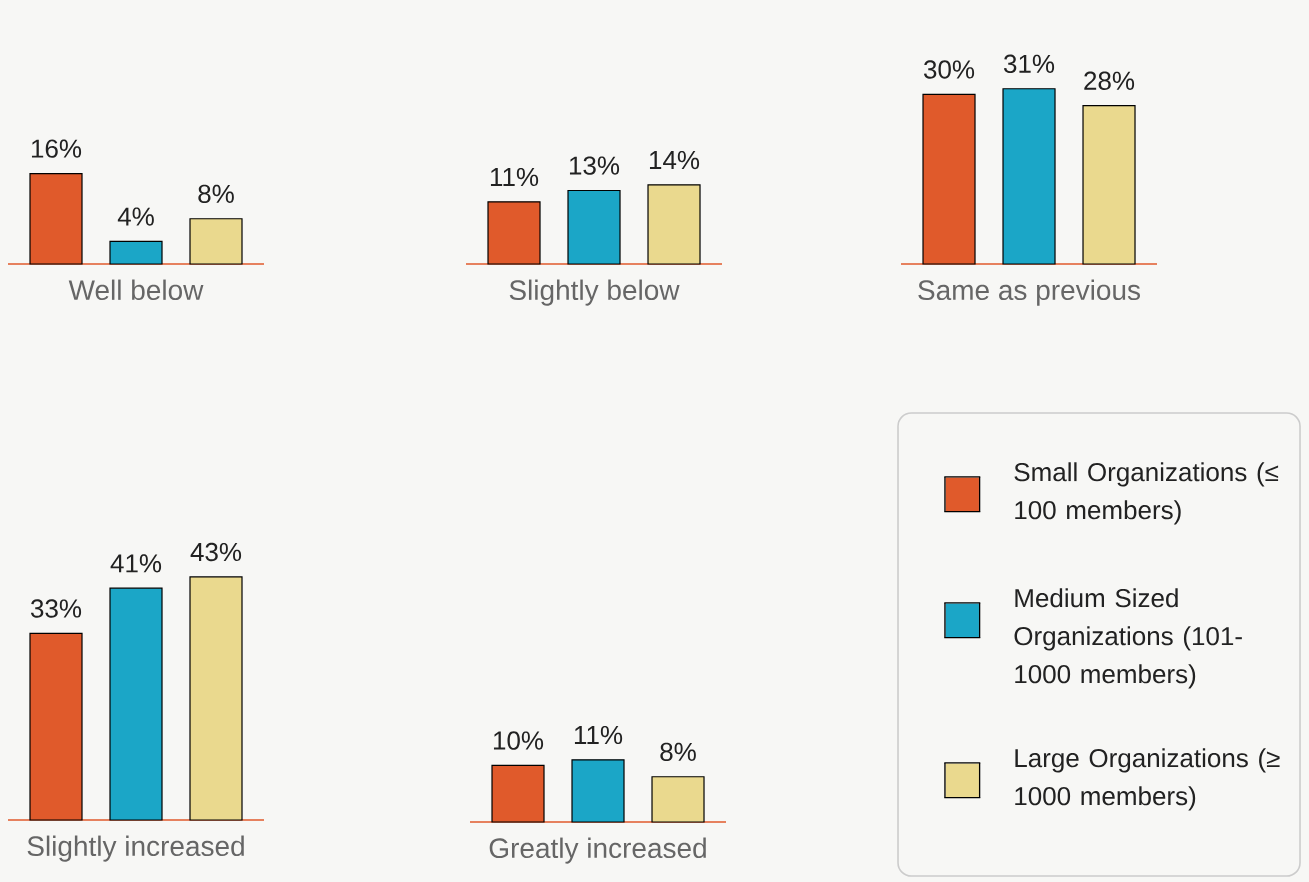 This screenshot has width=1309, height=882. Describe the element at coordinates (1109, 80) in the screenshot. I see `data-label: 28%` at that location.